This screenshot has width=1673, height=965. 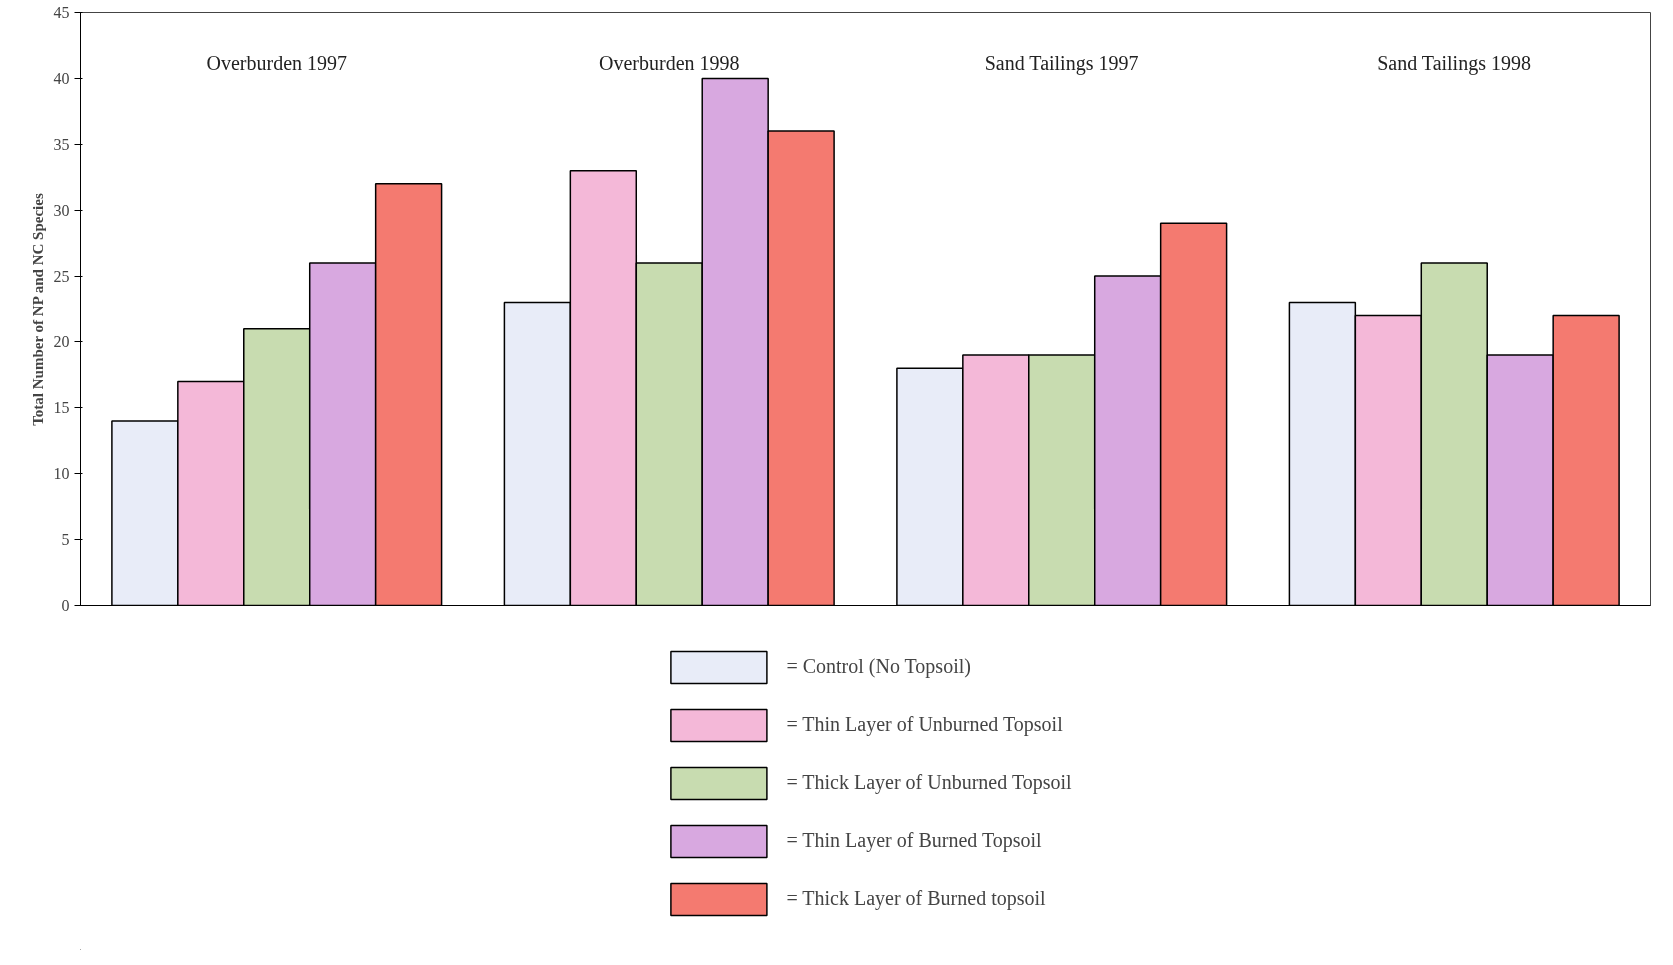 What do you see at coordinates (61, 408) in the screenshot?
I see `y-tick-label: 15` at bounding box center [61, 408].